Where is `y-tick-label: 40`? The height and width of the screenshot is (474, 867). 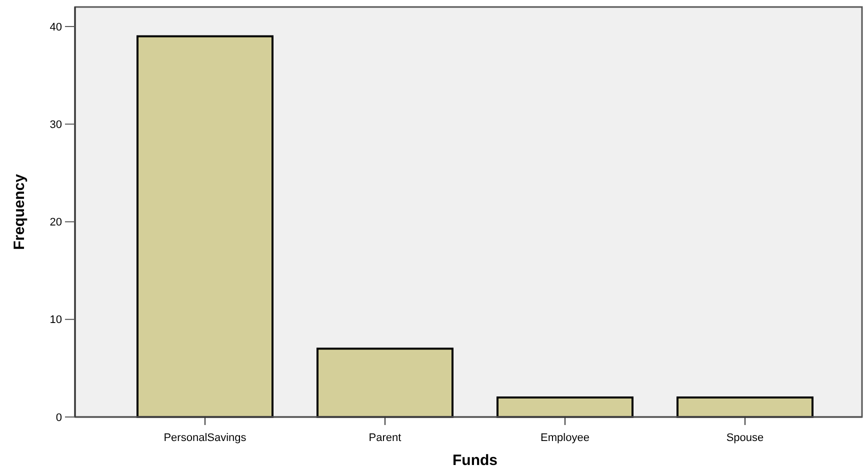
y-tick-label: 40 is located at coordinates (56, 27).